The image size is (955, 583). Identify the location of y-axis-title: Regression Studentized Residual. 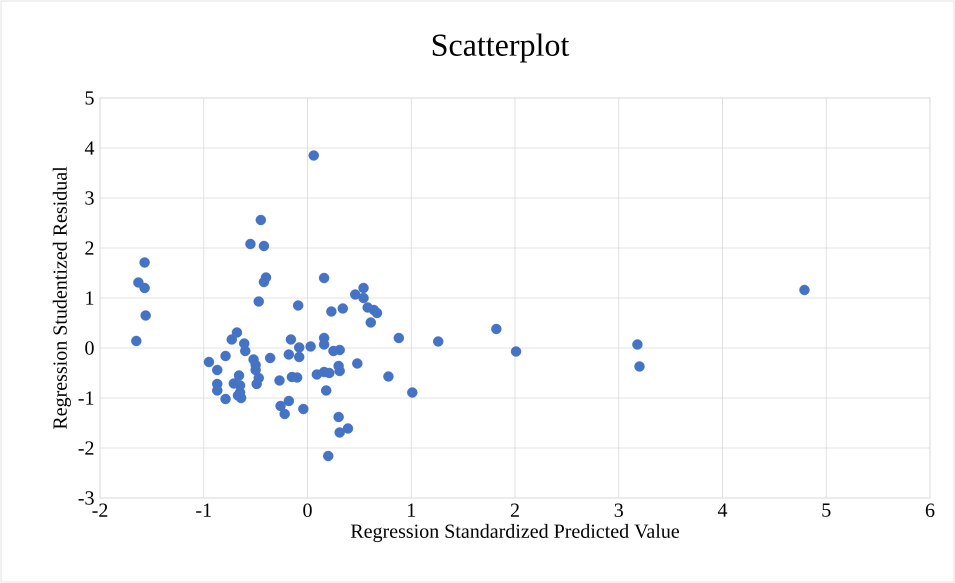
(61, 298).